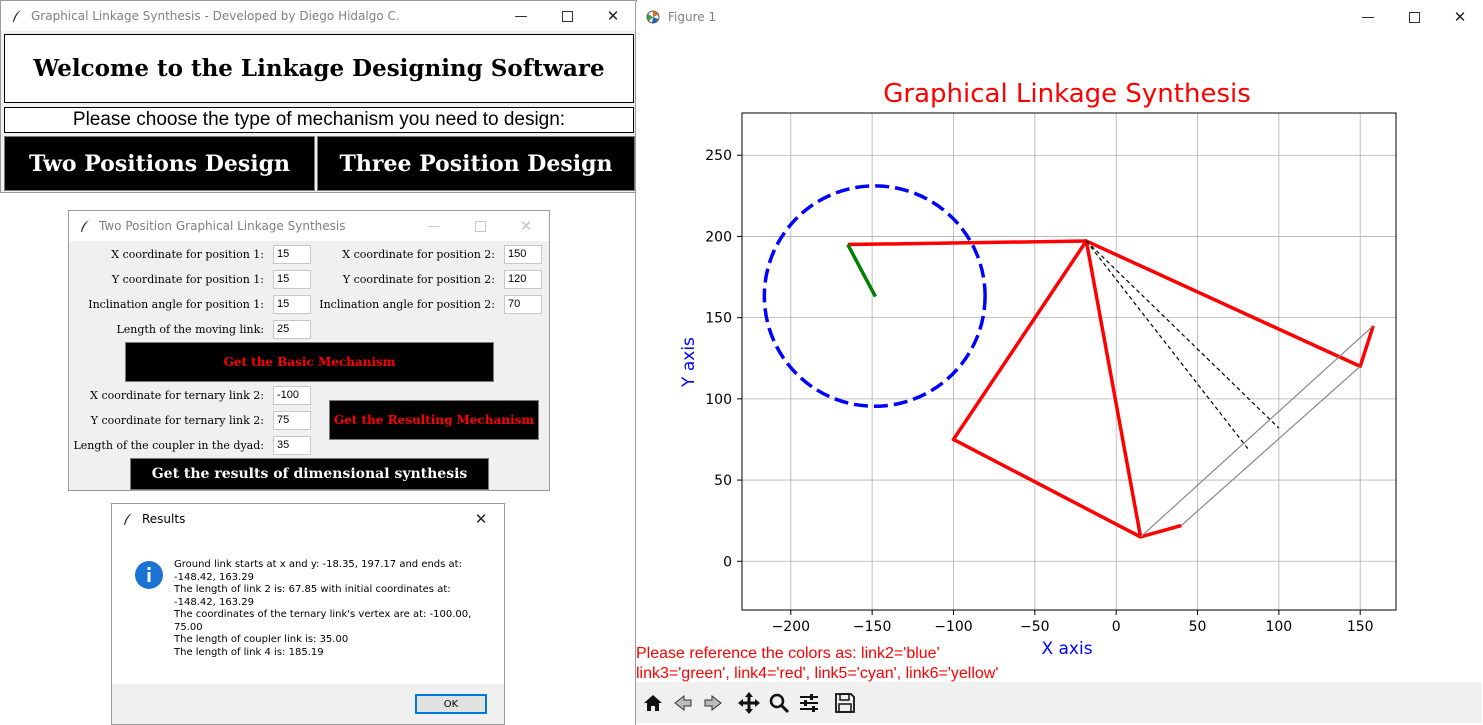  I want to click on moving-link-input: 25, so click(292, 329).